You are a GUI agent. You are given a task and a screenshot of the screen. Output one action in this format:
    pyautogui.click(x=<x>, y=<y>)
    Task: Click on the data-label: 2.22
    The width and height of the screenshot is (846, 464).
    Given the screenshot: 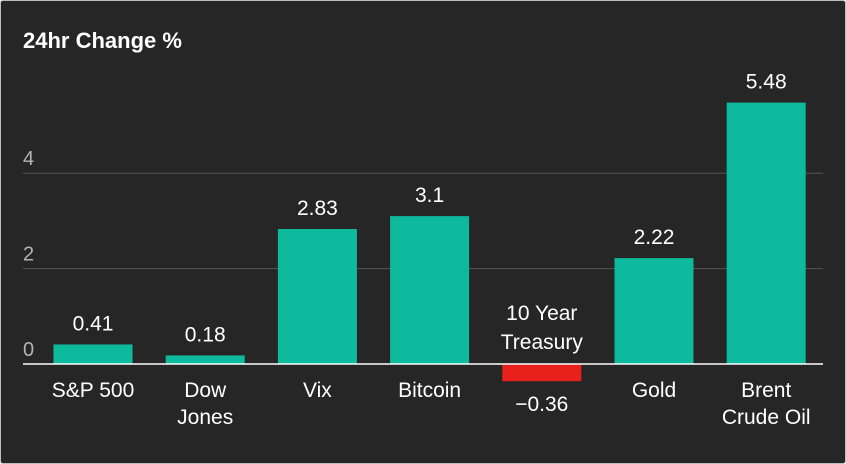 What is the action you would take?
    pyautogui.click(x=654, y=237)
    